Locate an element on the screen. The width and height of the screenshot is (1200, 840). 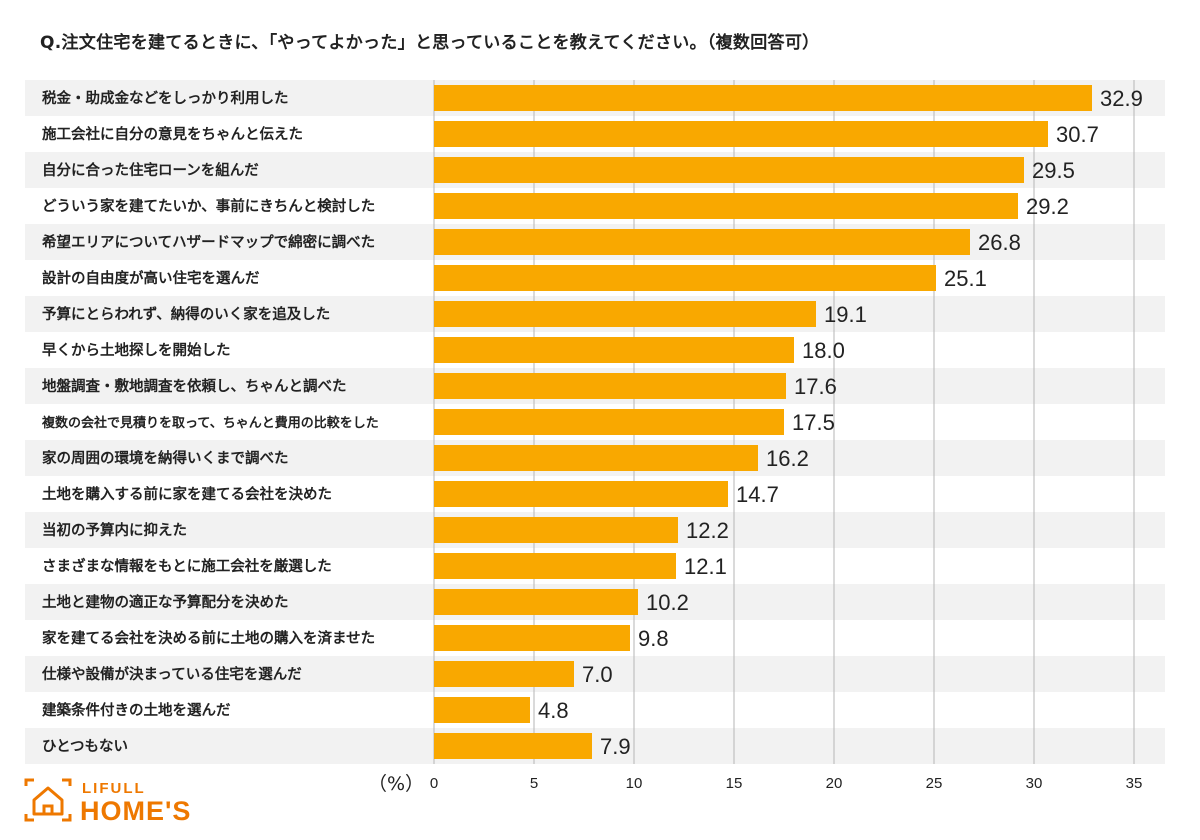
x-tick-label: 25 is located at coordinates (934, 783).